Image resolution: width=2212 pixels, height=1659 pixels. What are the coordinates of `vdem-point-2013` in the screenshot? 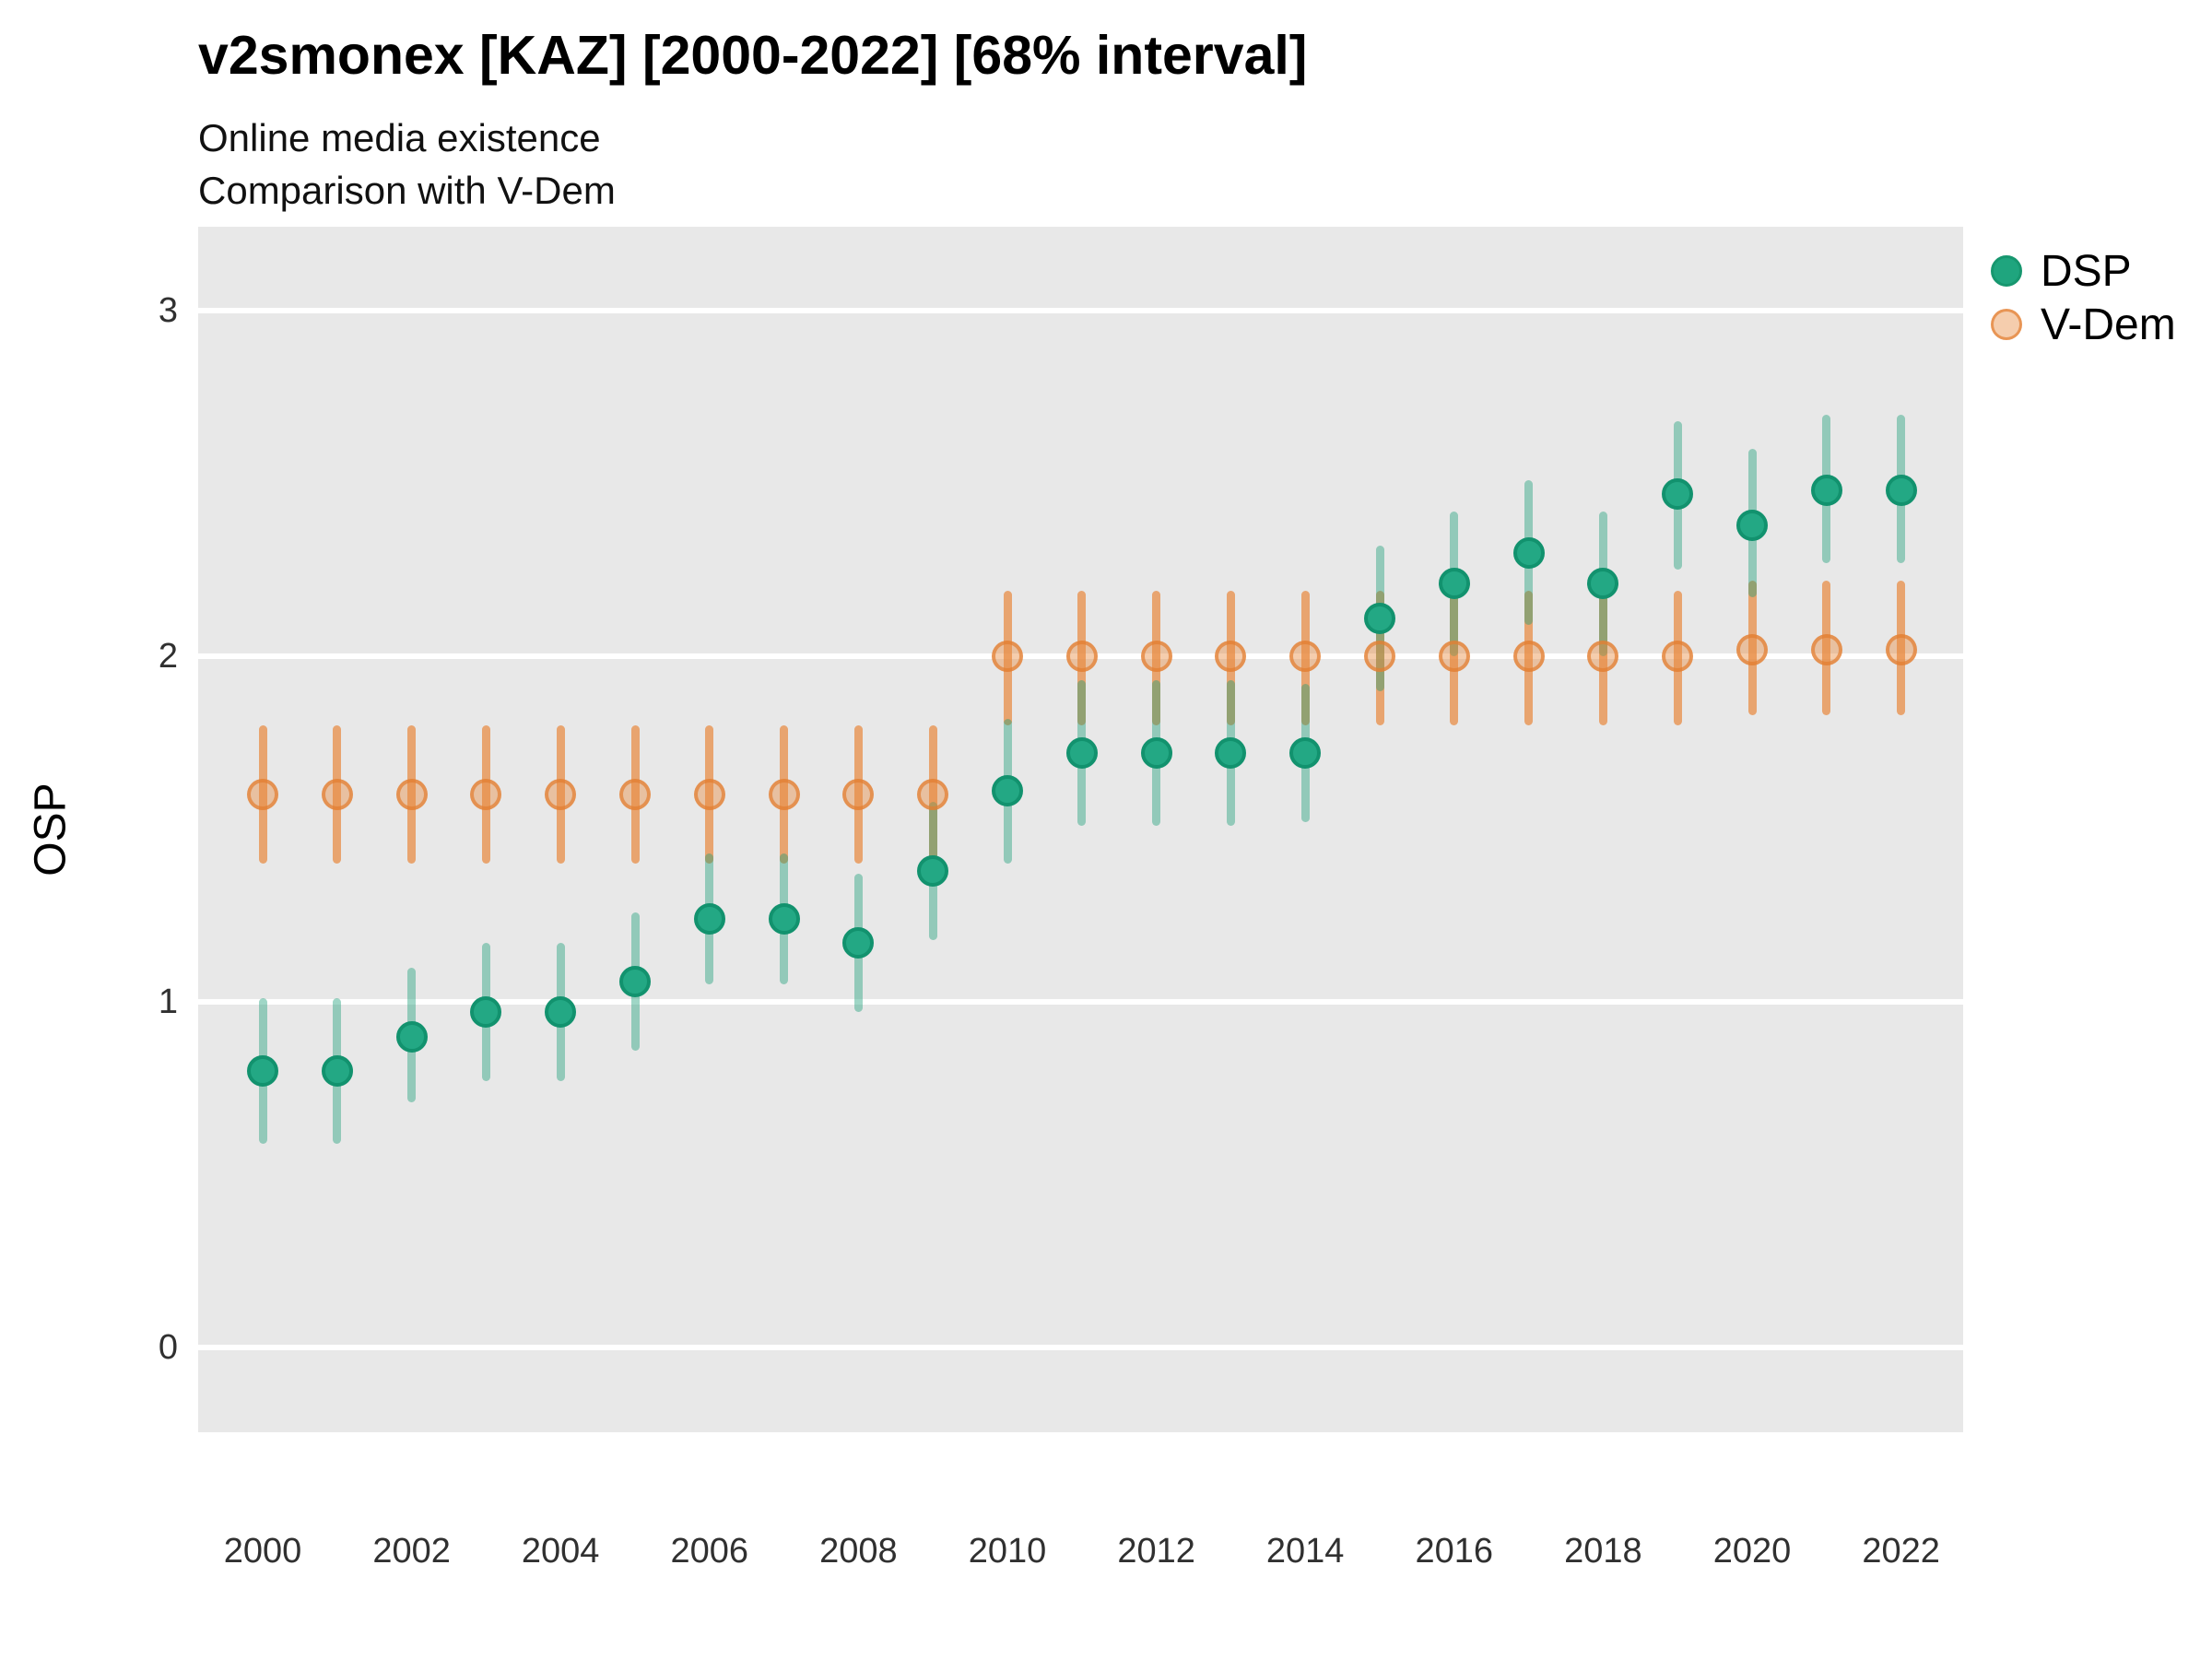 It's located at (1231, 656).